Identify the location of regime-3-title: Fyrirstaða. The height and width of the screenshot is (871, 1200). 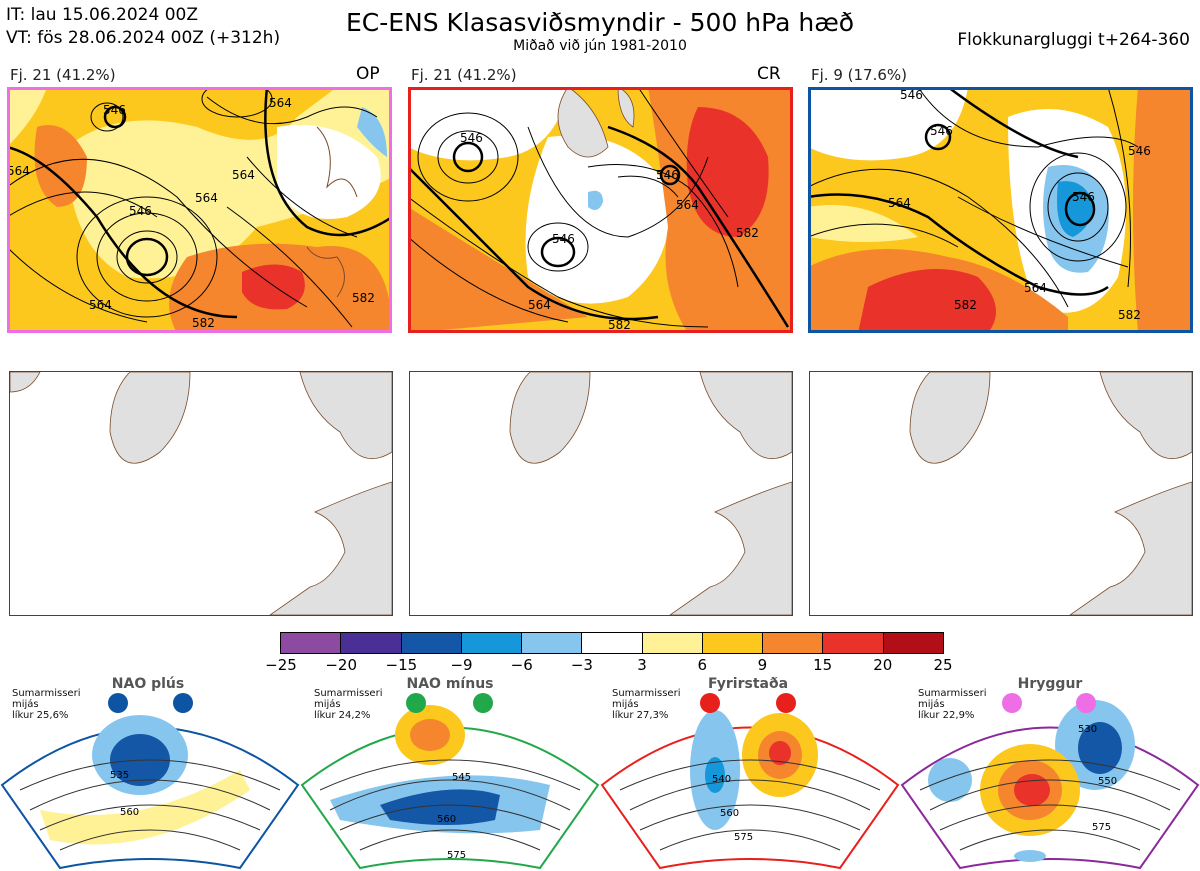
(748, 684).